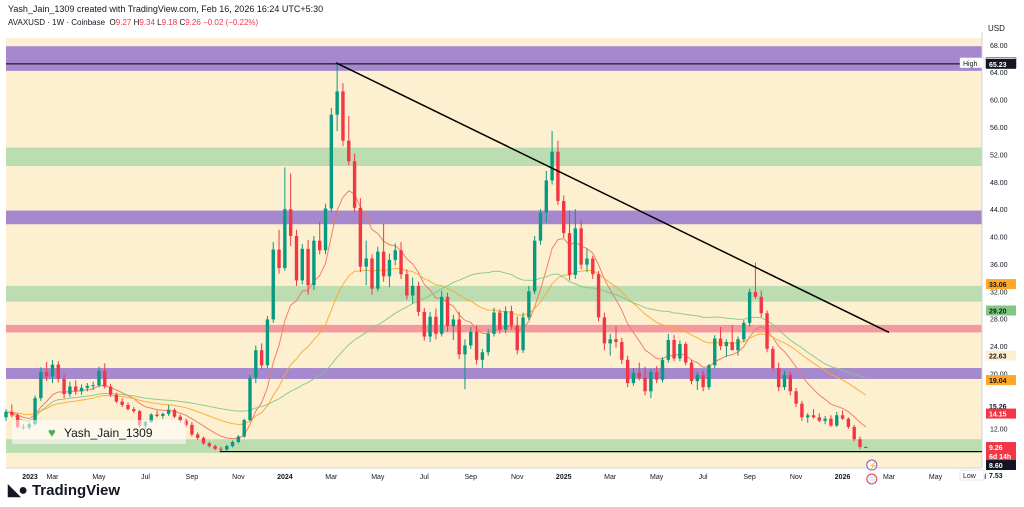 This screenshot has height=507, width=1024. What do you see at coordinates (999, 128) in the screenshot?
I see `y-tick-label: 56.00` at bounding box center [999, 128].